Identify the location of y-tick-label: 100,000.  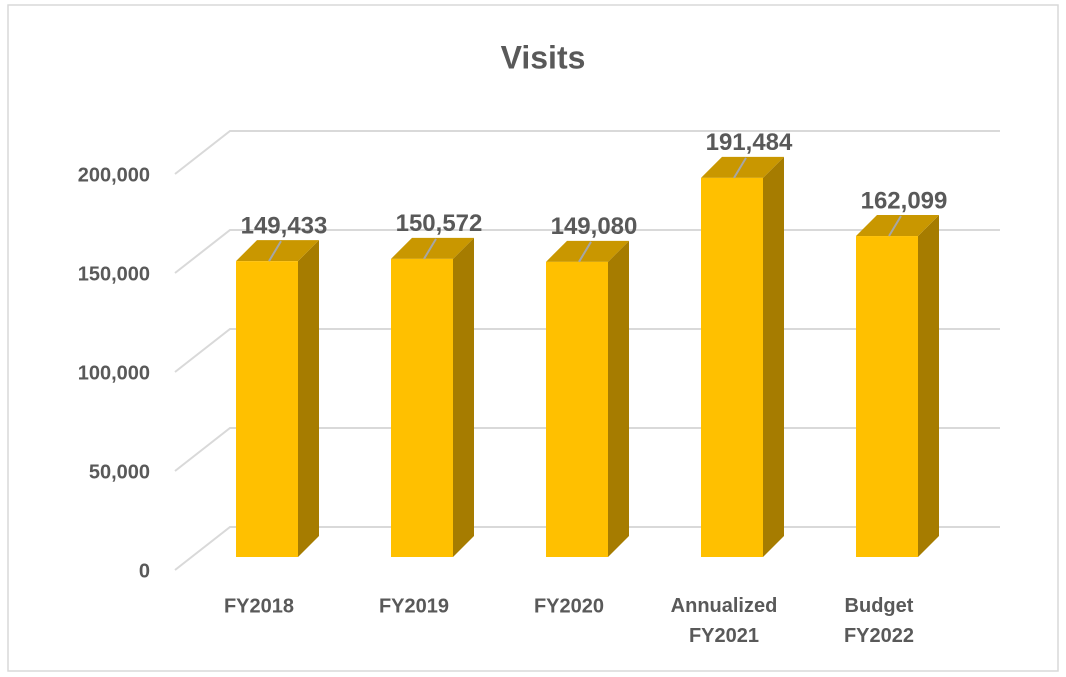
(114, 373).